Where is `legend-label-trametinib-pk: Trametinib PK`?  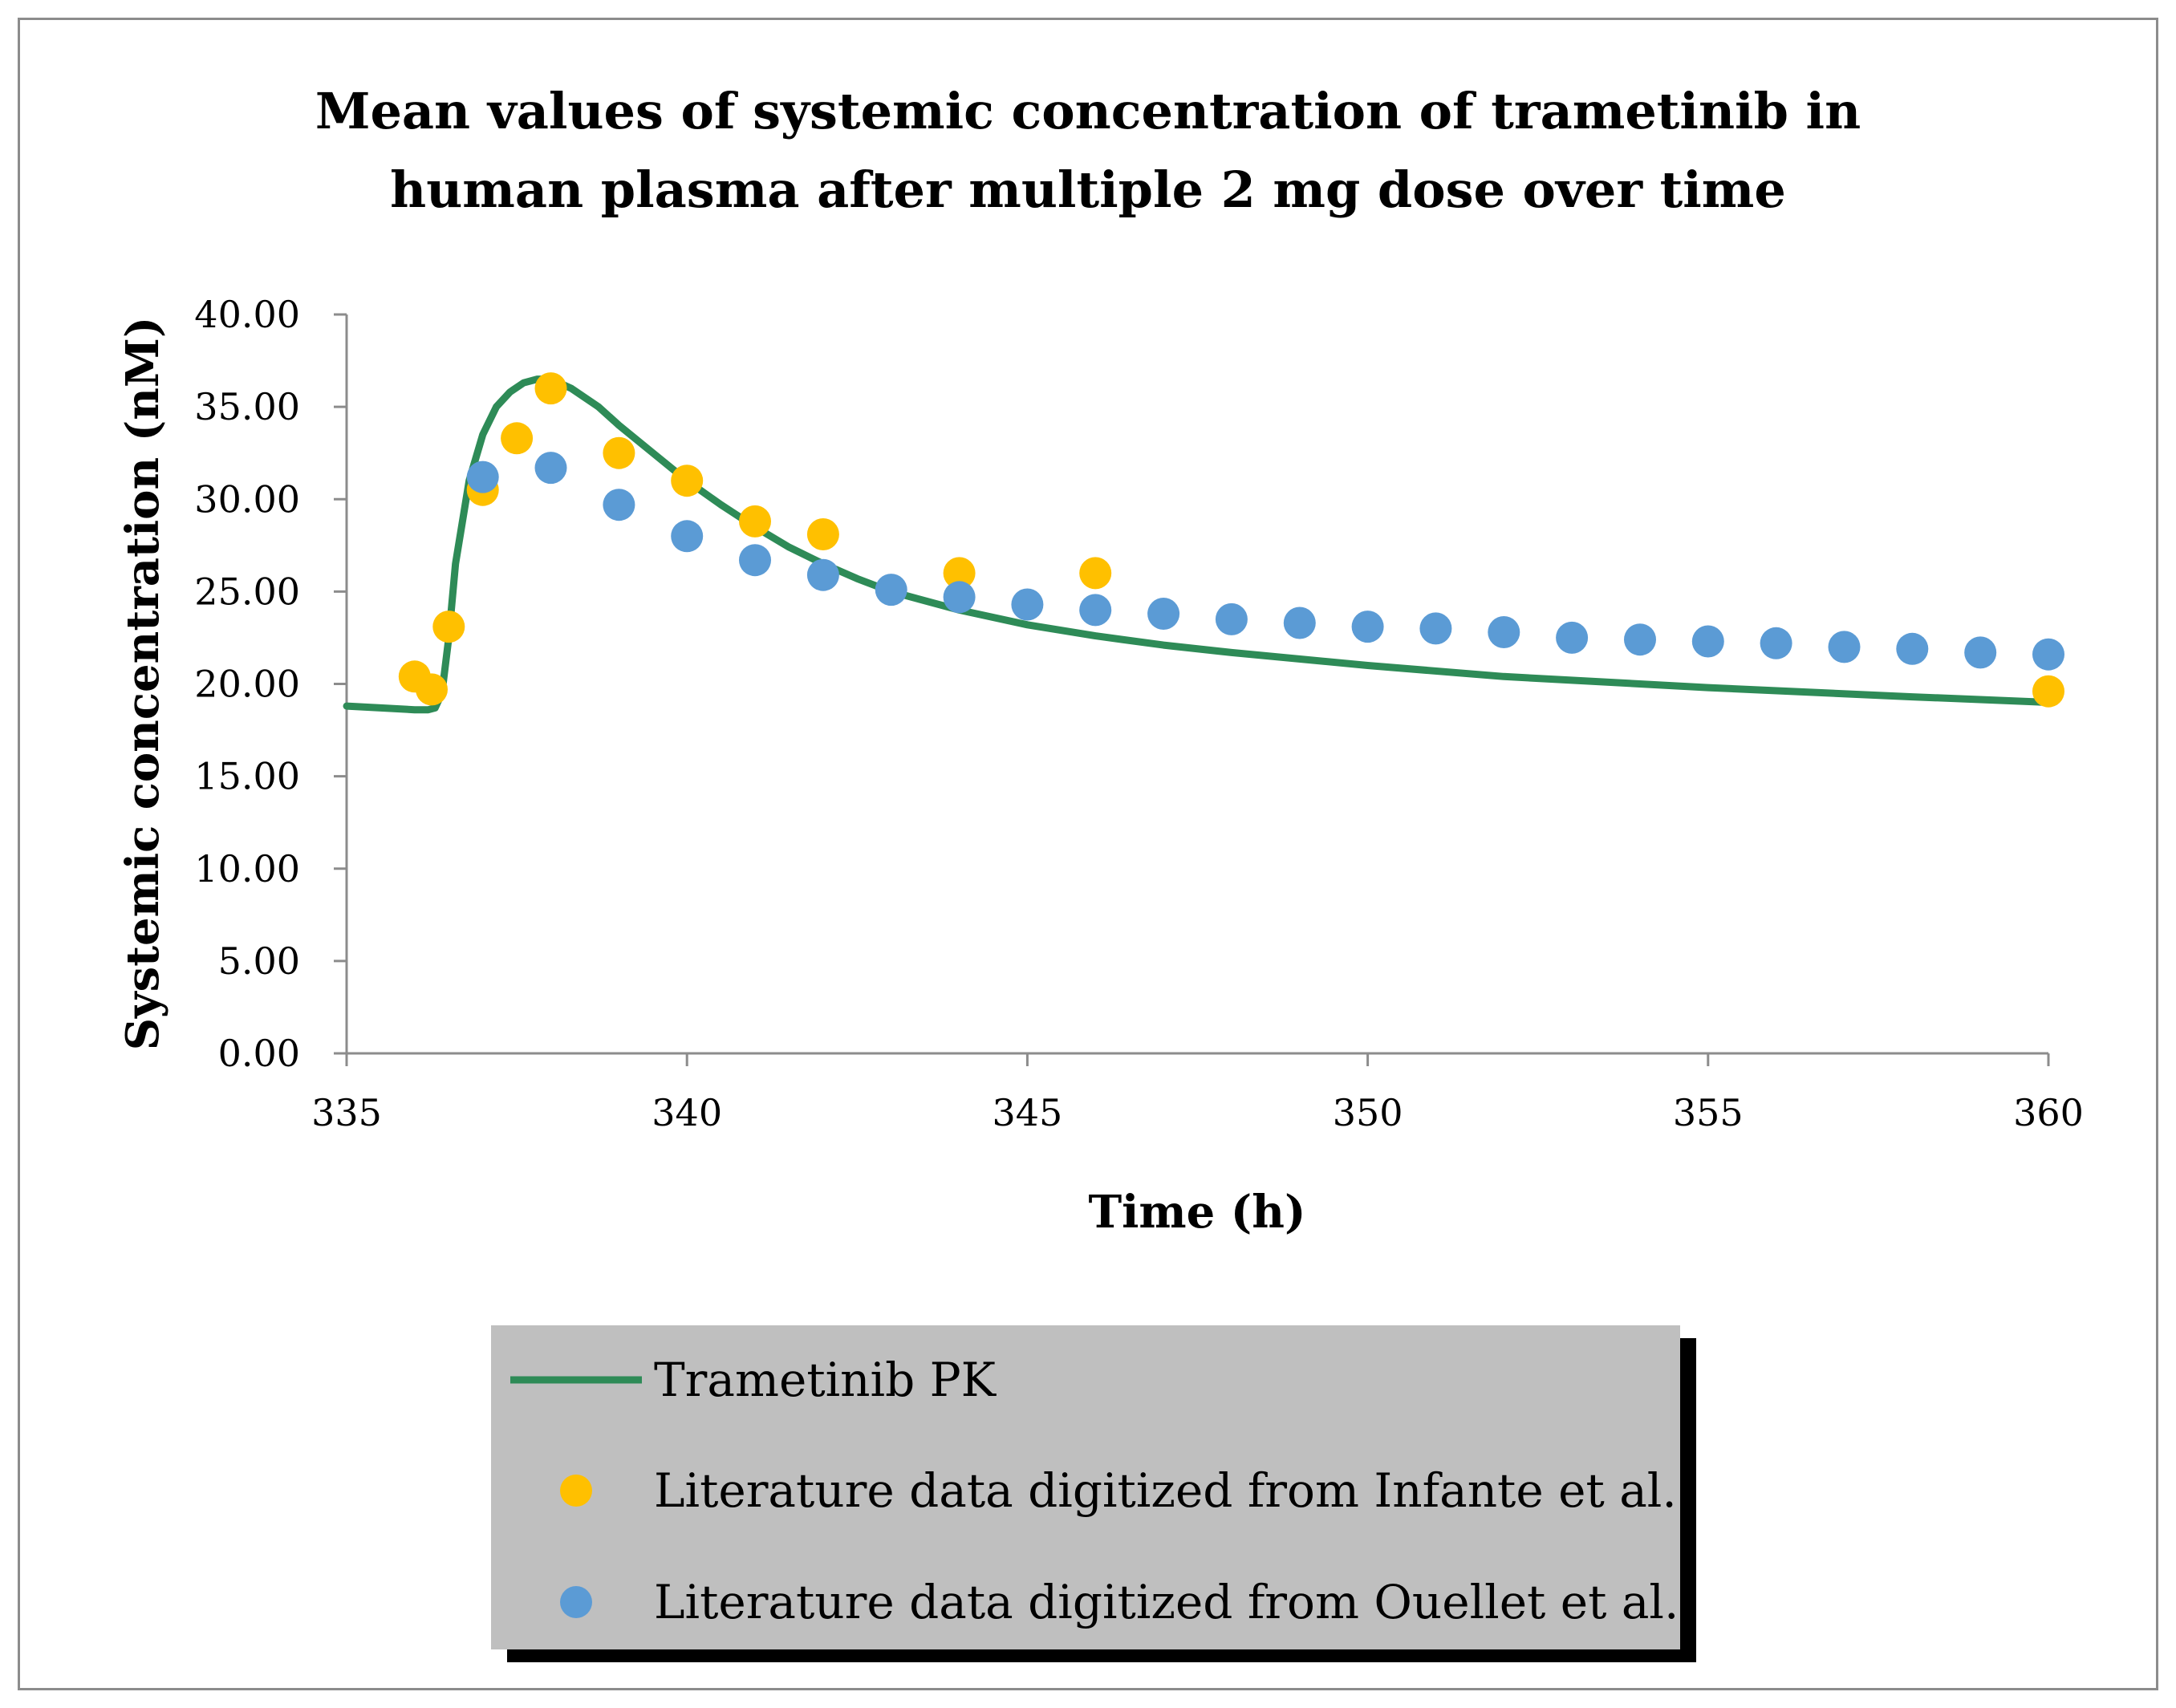
legend-label-trametinib-pk: Trametinib PK is located at coordinates (825, 1380).